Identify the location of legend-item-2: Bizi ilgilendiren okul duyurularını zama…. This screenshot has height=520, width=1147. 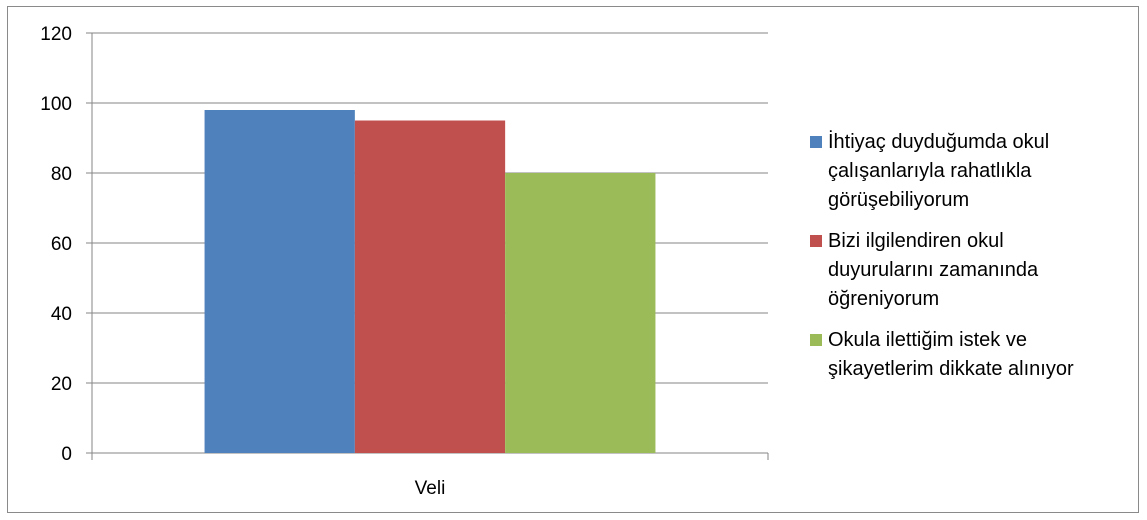
(975, 270).